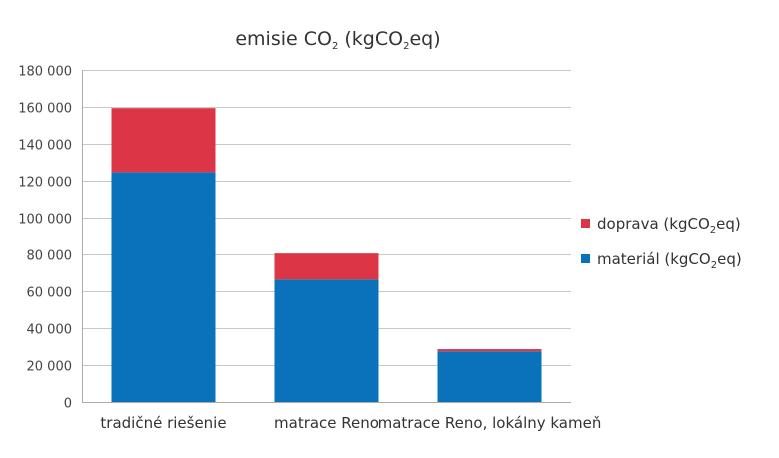 The height and width of the screenshot is (458, 779). What do you see at coordinates (45, 220) in the screenshot?
I see `y-tick-label: 100 000` at bounding box center [45, 220].